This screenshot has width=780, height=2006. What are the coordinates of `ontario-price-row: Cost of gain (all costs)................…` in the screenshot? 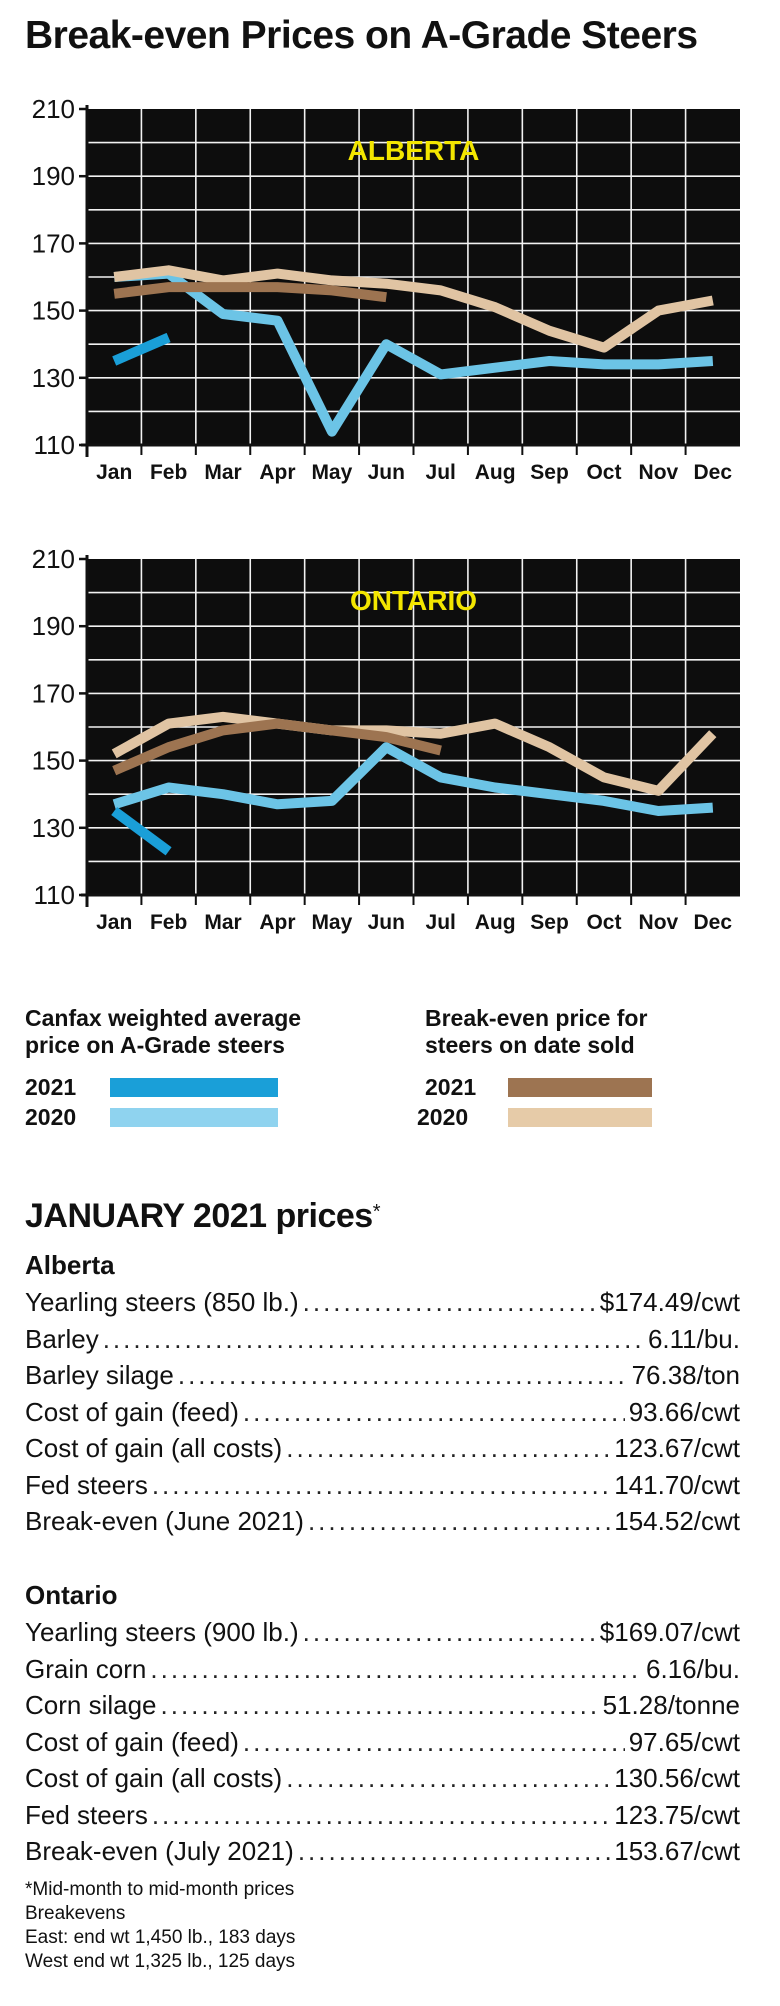 It's located at (382, 1781).